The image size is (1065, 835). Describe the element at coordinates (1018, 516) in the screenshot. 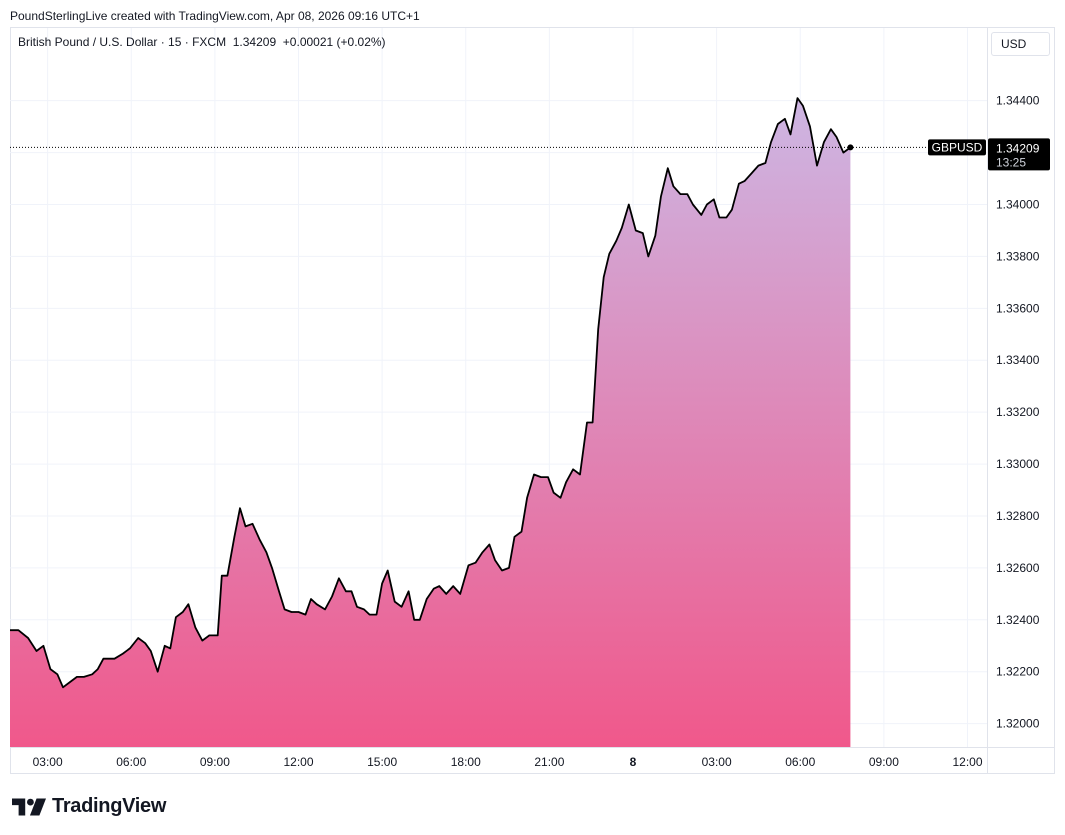

I see `y-tick-label: 1.32800` at that location.